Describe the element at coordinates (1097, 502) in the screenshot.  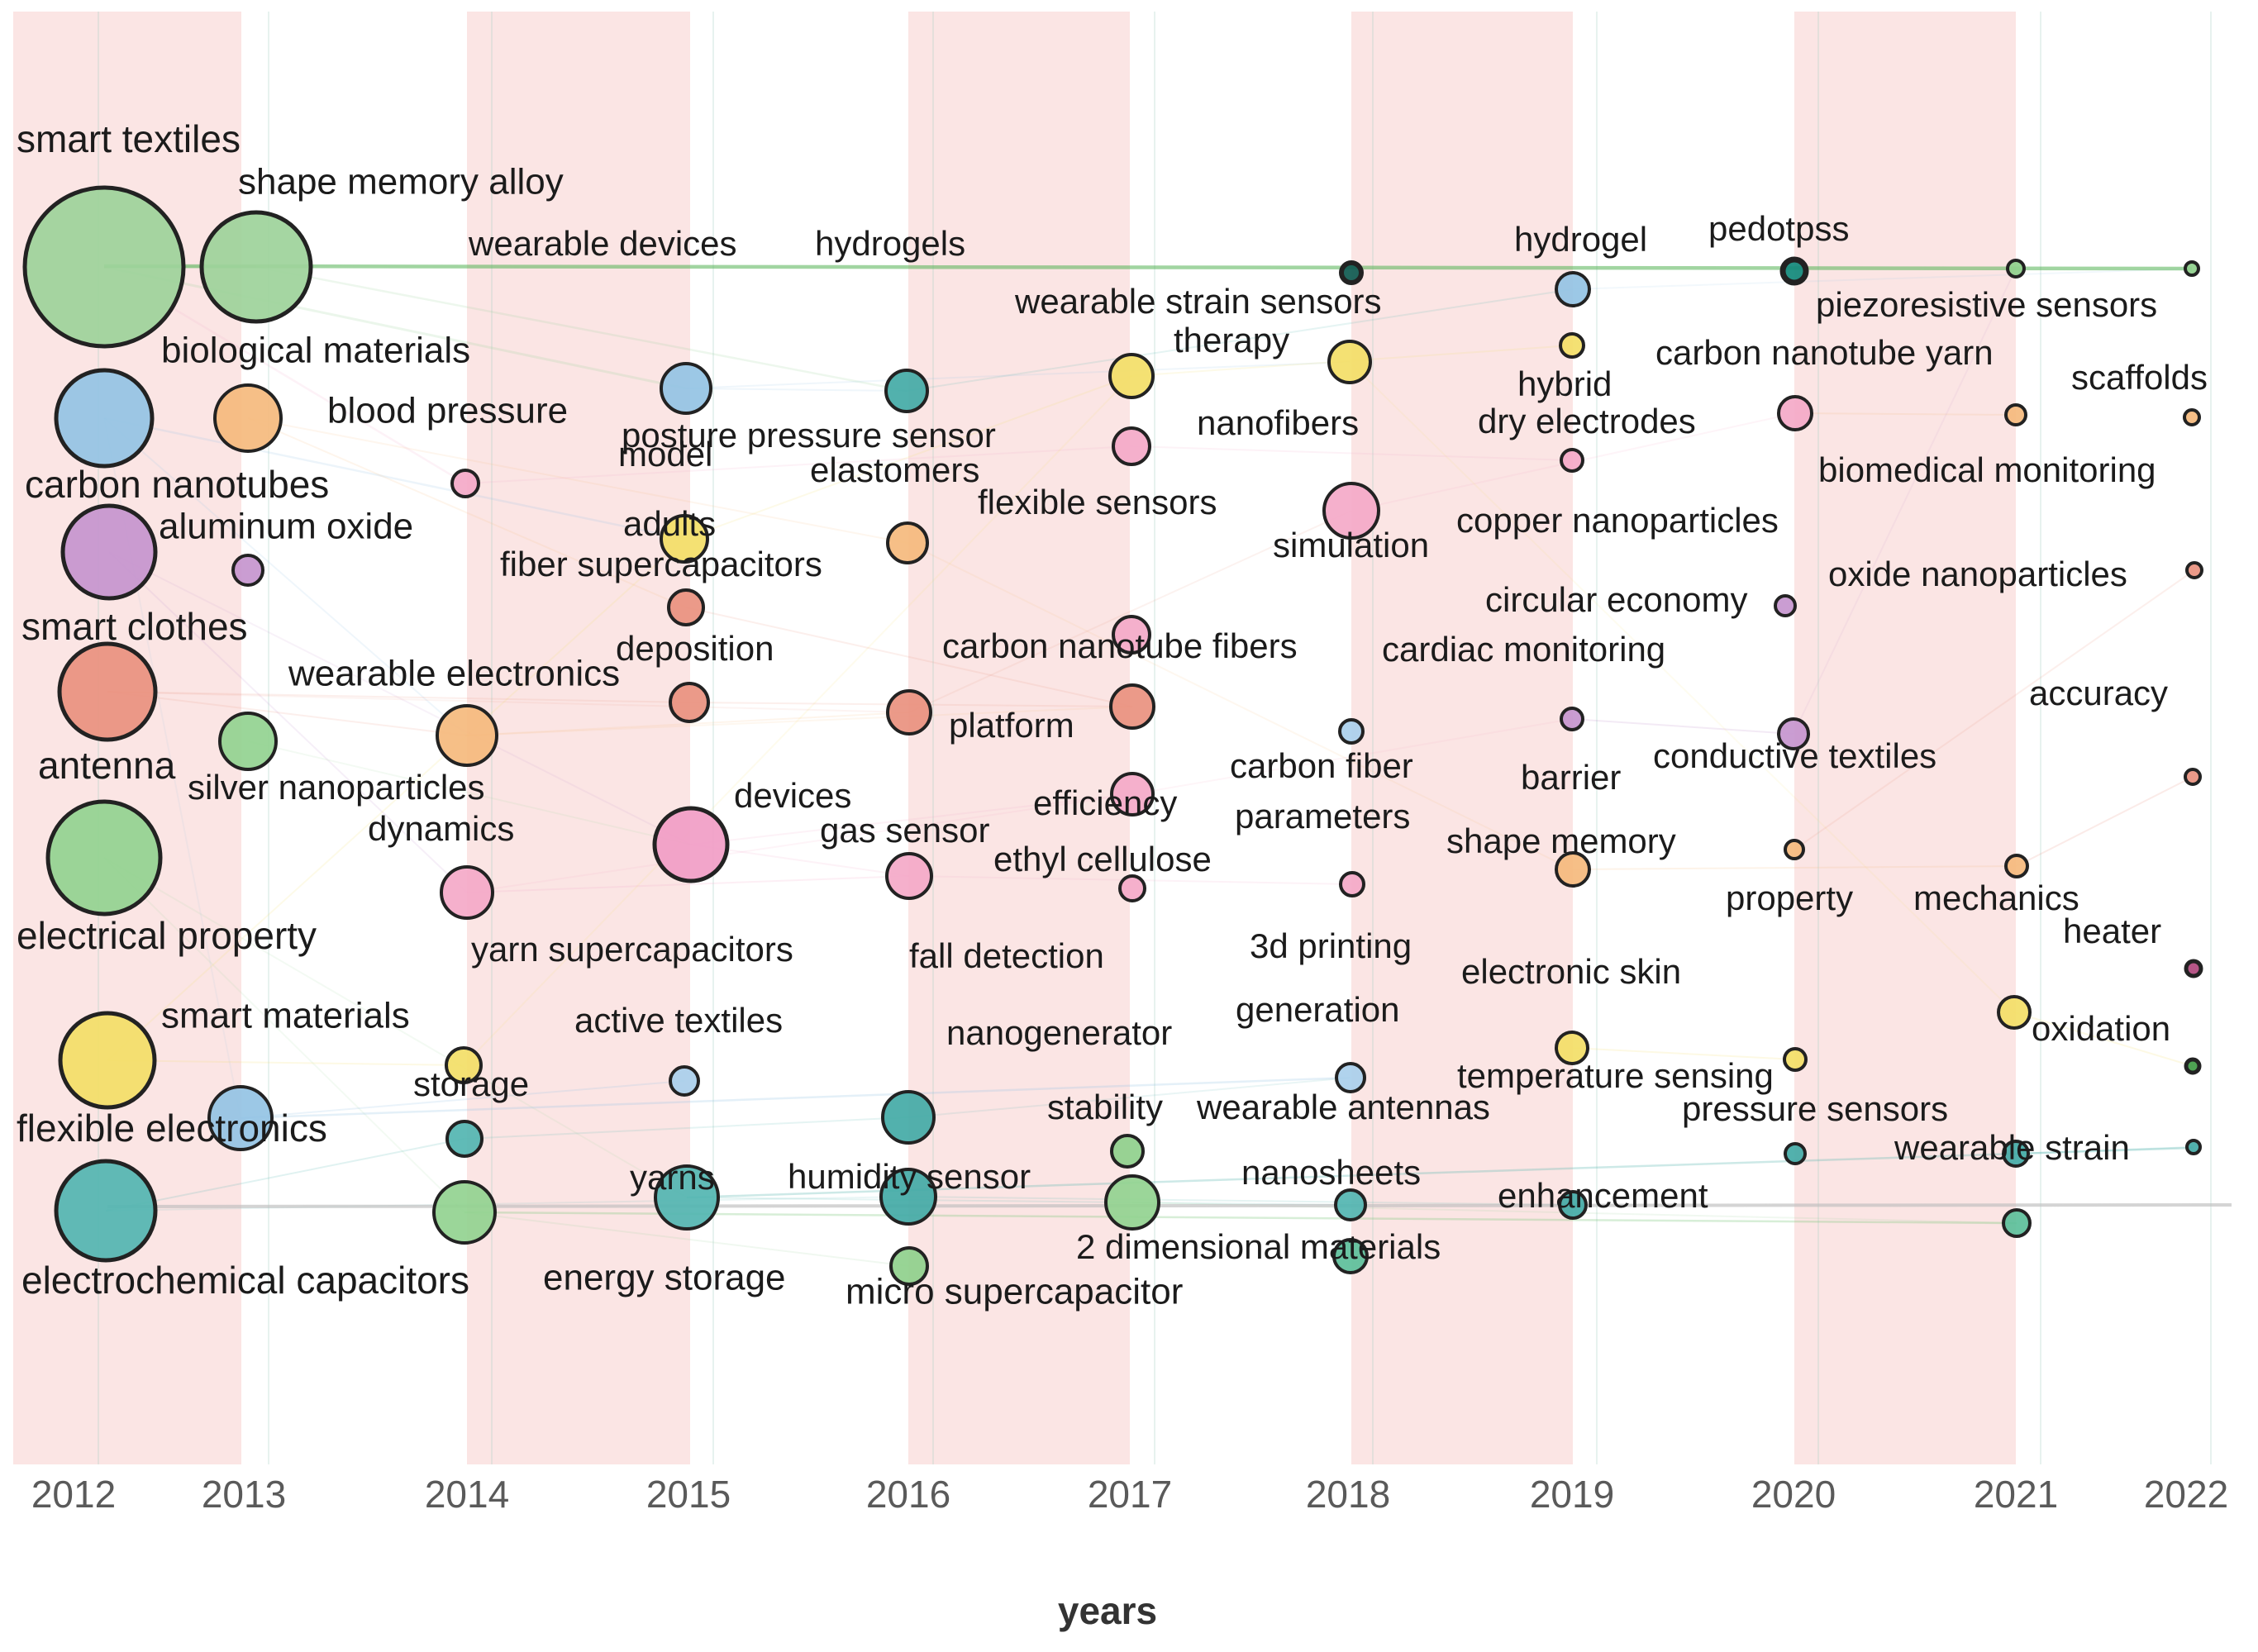
I see `label-flexible-sensors: flexible sensors` at that location.